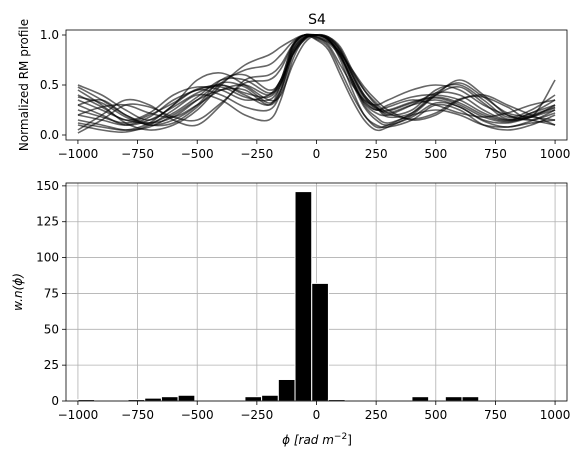 This screenshot has width=575, height=462. What do you see at coordinates (49, 135) in the screenshot?
I see `top-y-tick-label: 0.0` at bounding box center [49, 135].